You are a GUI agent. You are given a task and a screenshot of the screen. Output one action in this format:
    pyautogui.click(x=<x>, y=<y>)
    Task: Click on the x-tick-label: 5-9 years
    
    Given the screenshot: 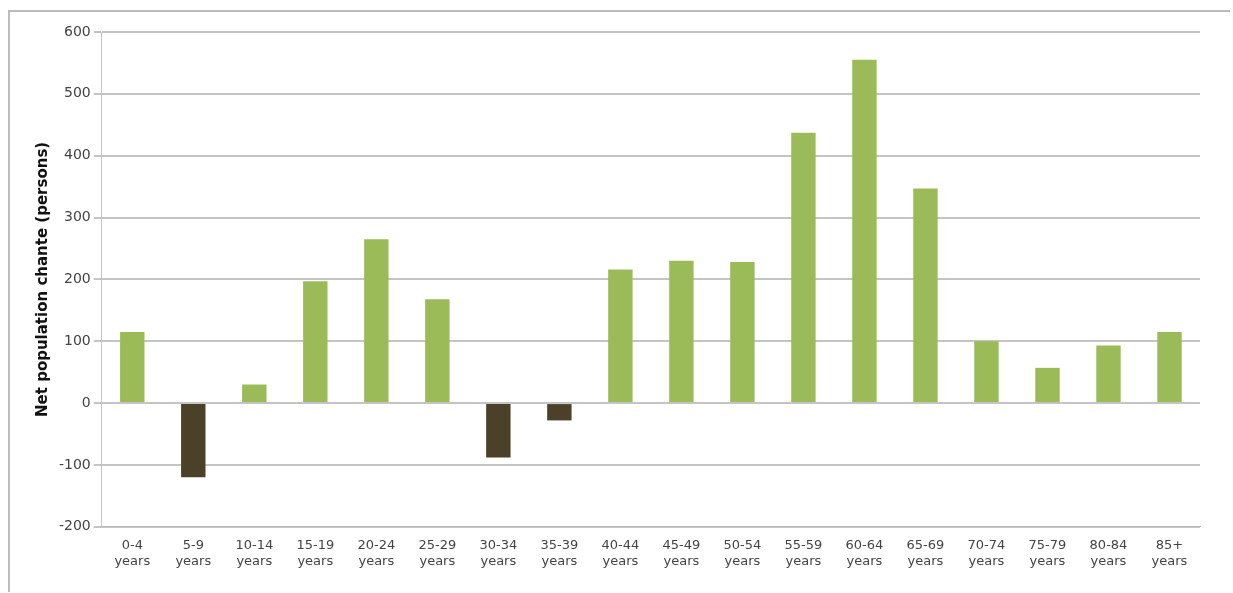 What is the action you would take?
    pyautogui.click(x=193, y=552)
    